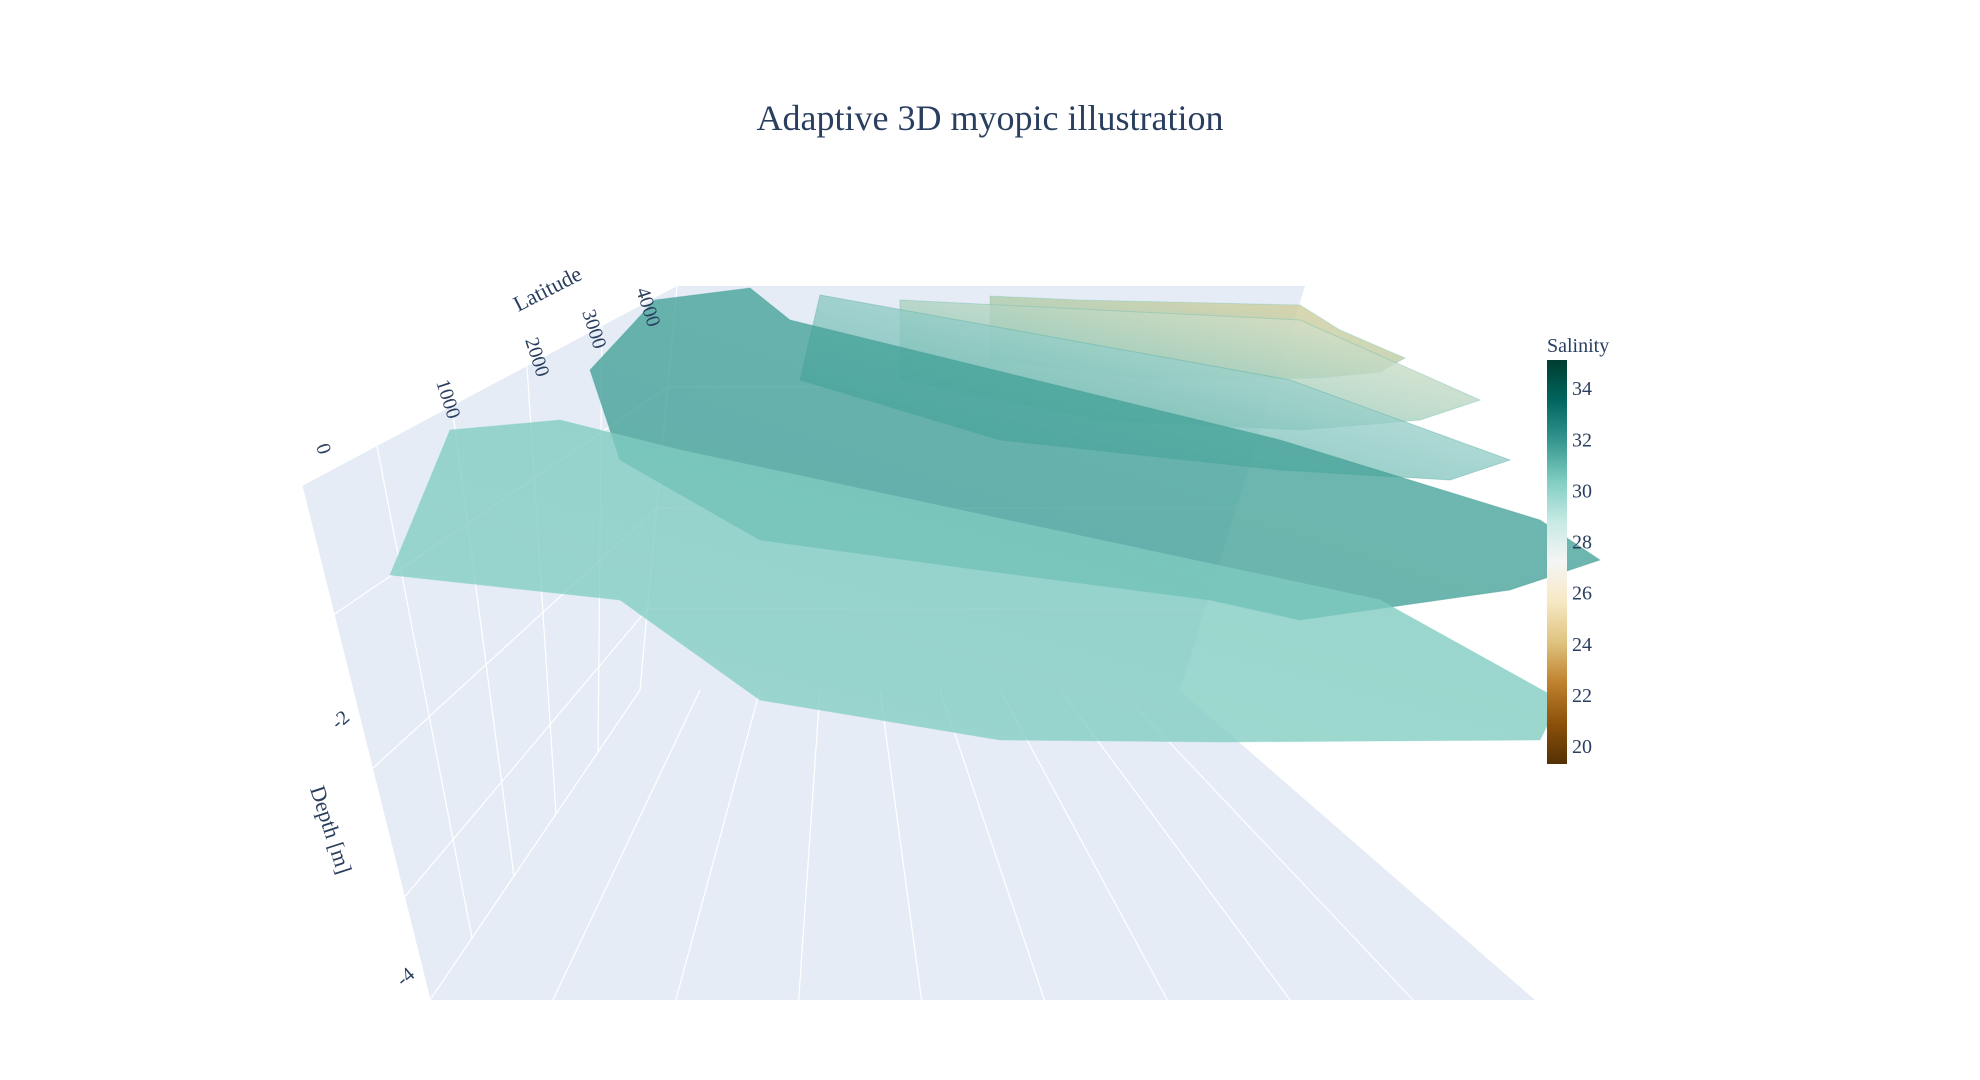 The image size is (1980, 1080). I want to click on colorbar-tick-label: 20, so click(1582, 747).